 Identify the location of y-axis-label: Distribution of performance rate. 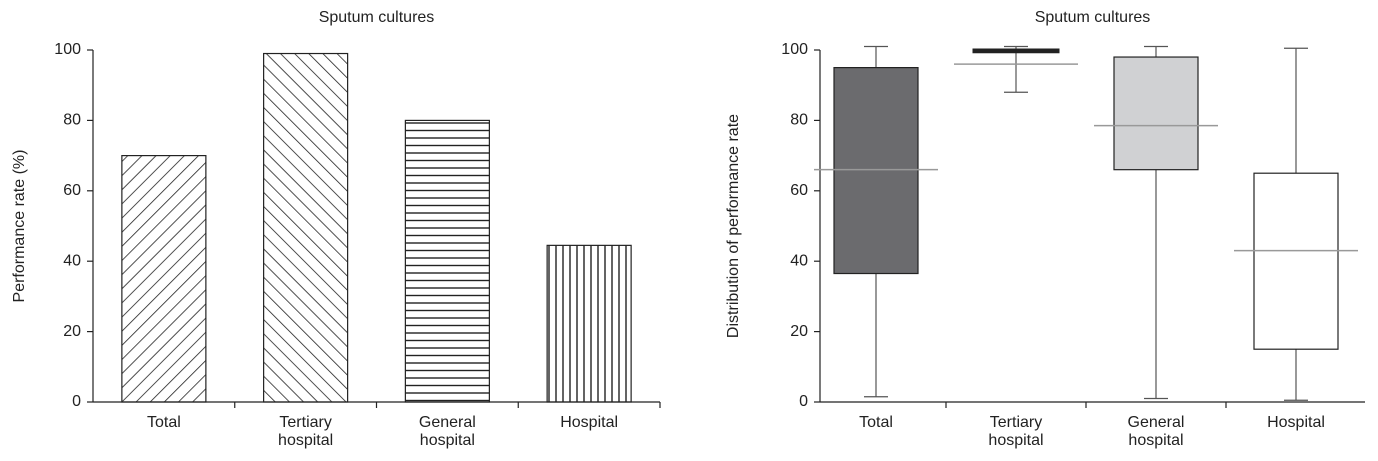
(733, 226).